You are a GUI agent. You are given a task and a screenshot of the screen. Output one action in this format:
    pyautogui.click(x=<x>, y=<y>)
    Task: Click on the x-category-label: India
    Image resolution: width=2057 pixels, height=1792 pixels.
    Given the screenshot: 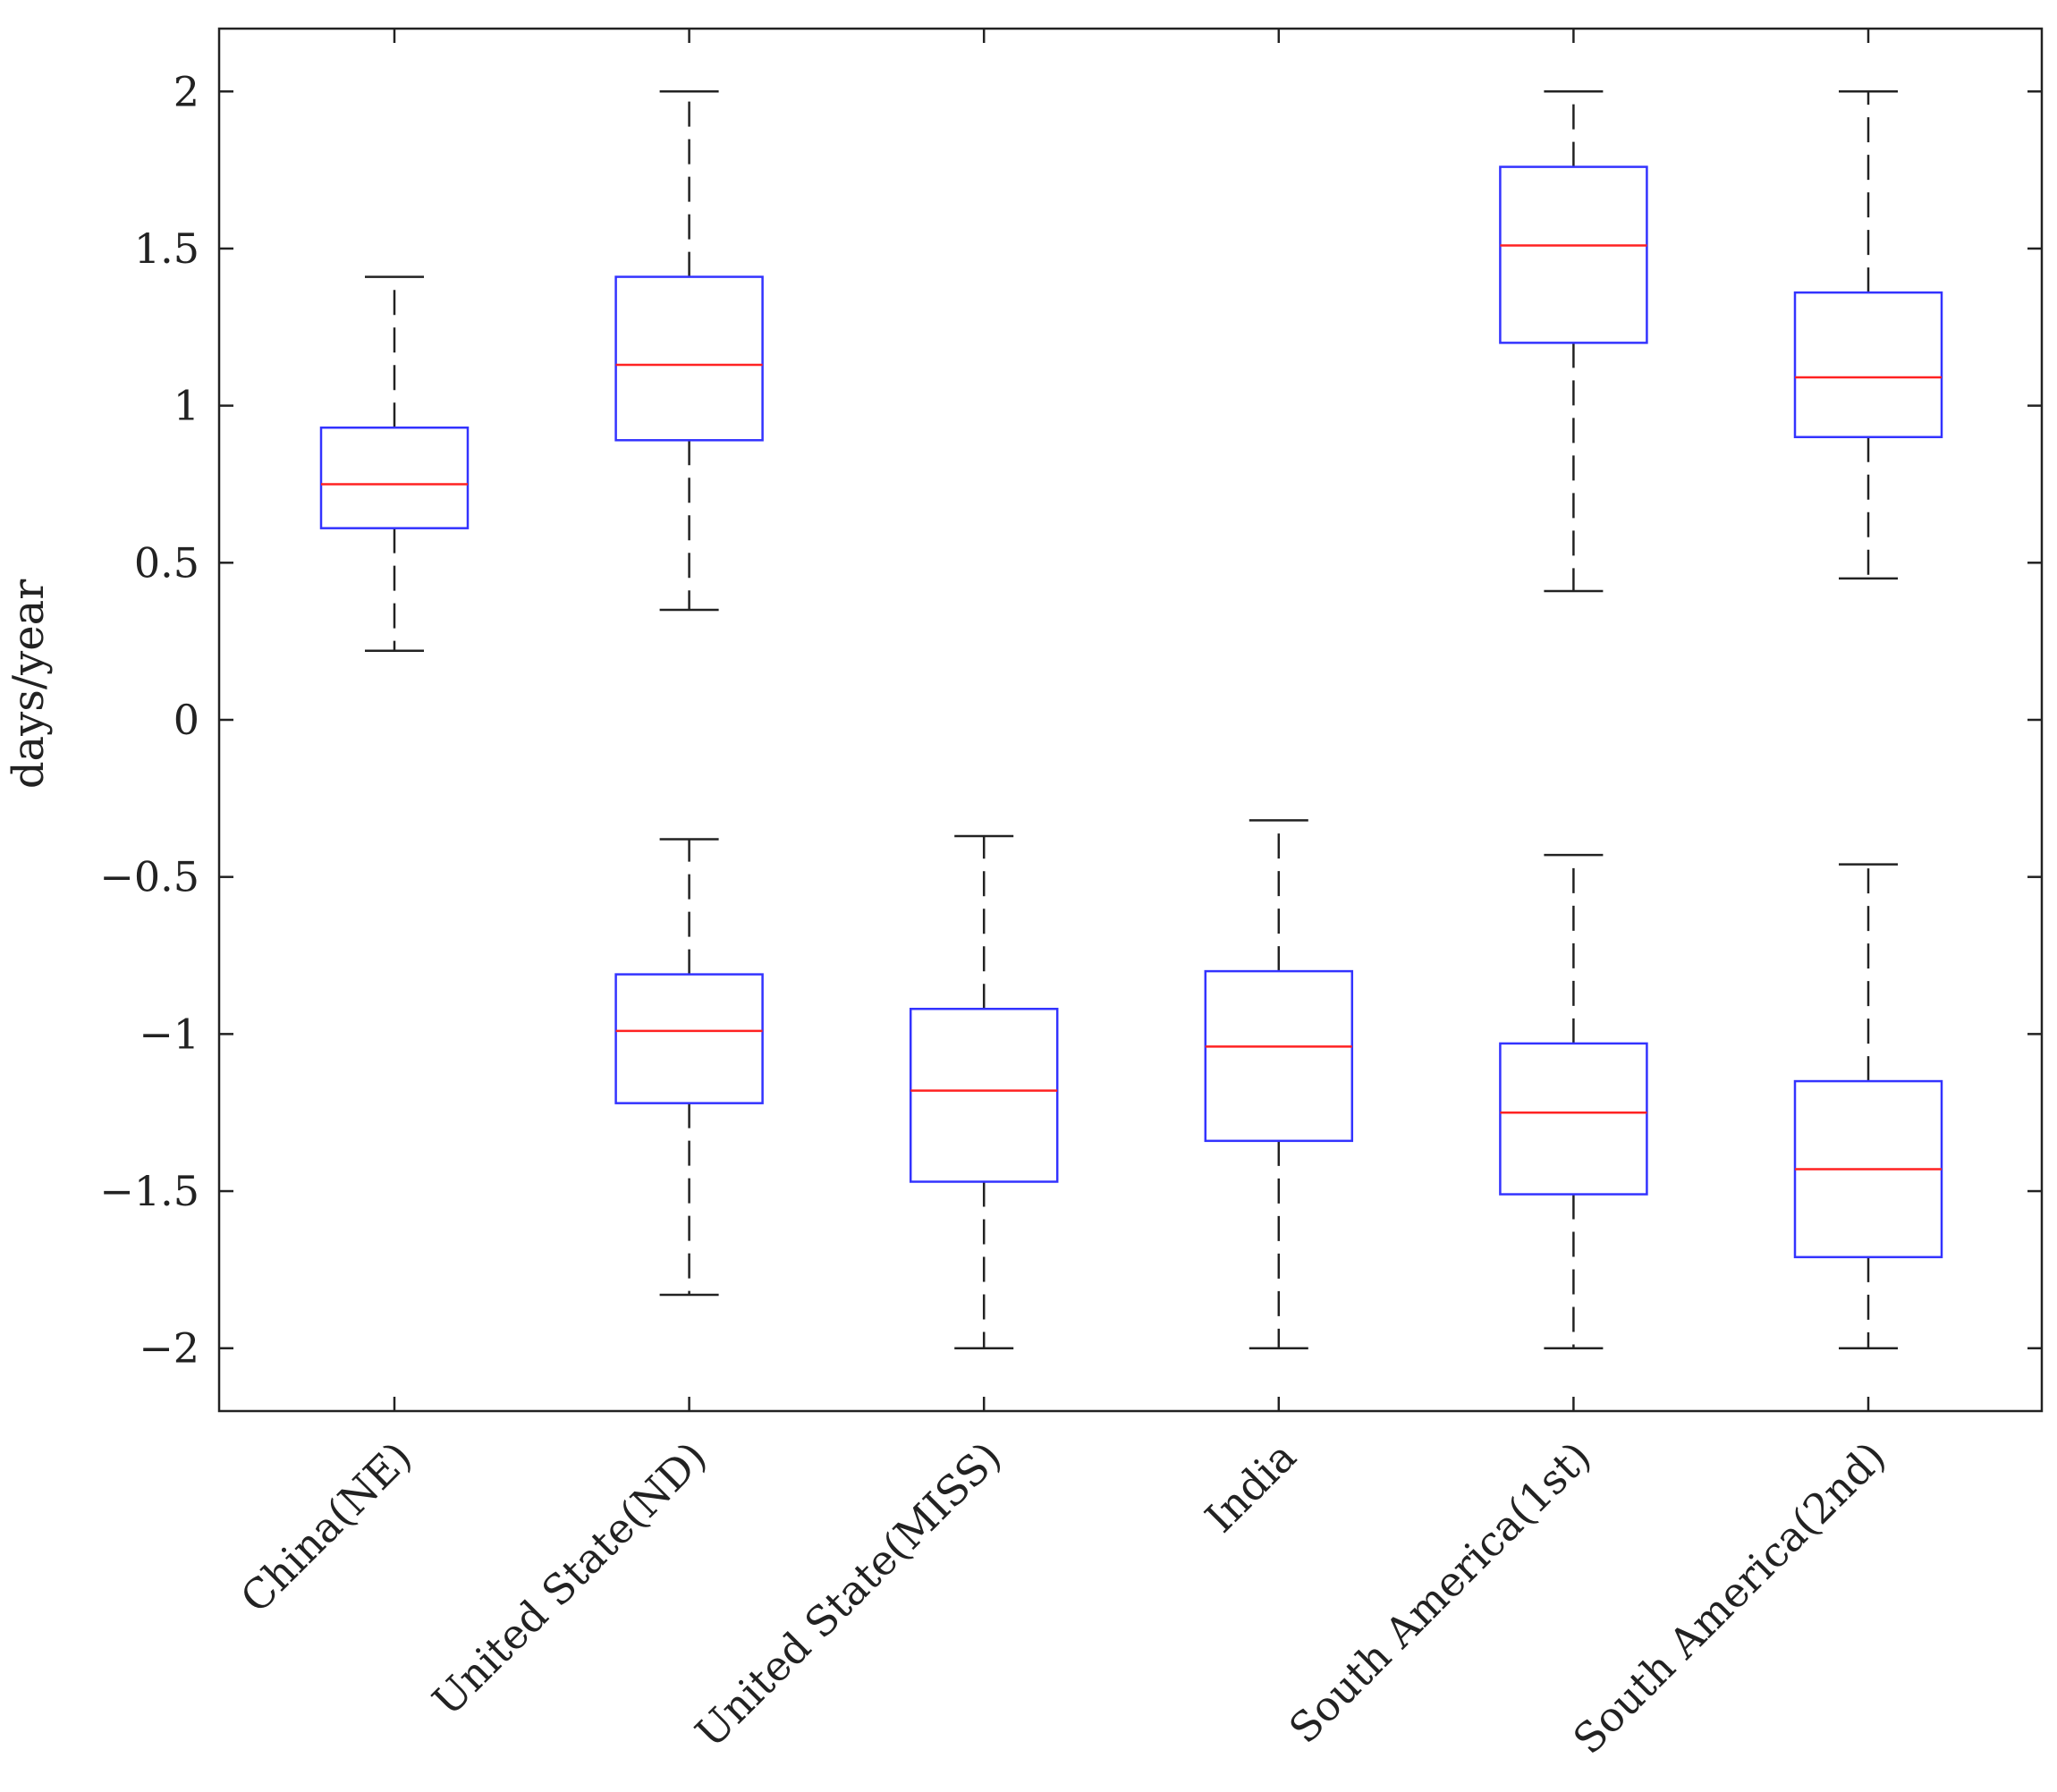 What is the action you would take?
    pyautogui.click(x=1251, y=1488)
    